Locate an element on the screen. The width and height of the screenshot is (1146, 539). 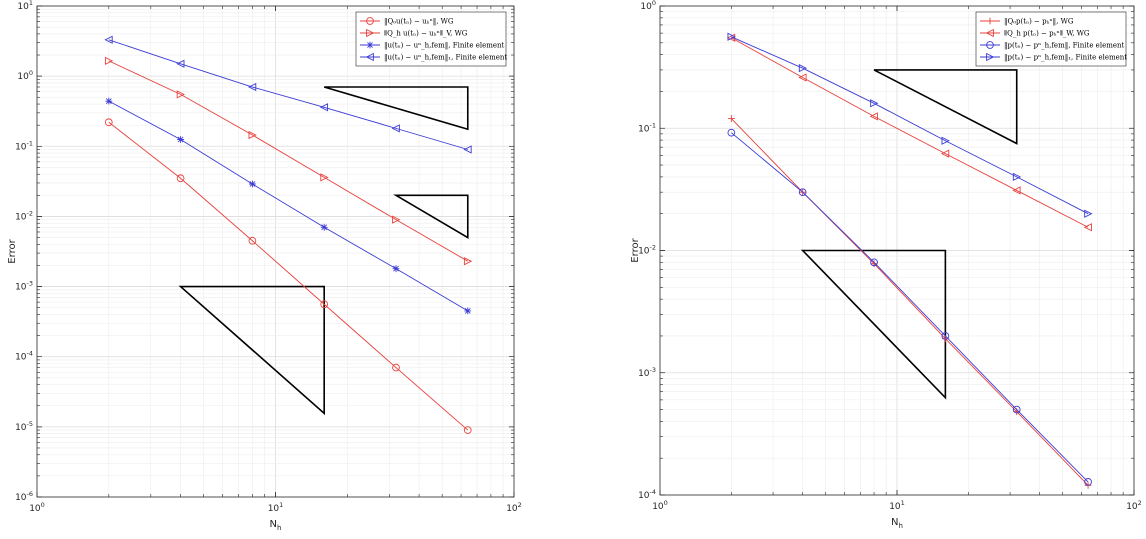
legend-entry: ‖u(tₙ) − uⁿ_h,fem‖₁, Finite element is located at coordinates (445, 58).